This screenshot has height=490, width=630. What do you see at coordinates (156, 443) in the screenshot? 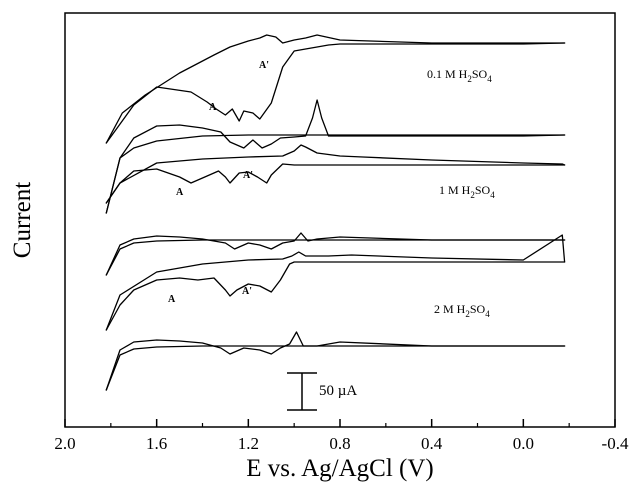
I see `x-tick-label-1: 1.6` at bounding box center [156, 443].